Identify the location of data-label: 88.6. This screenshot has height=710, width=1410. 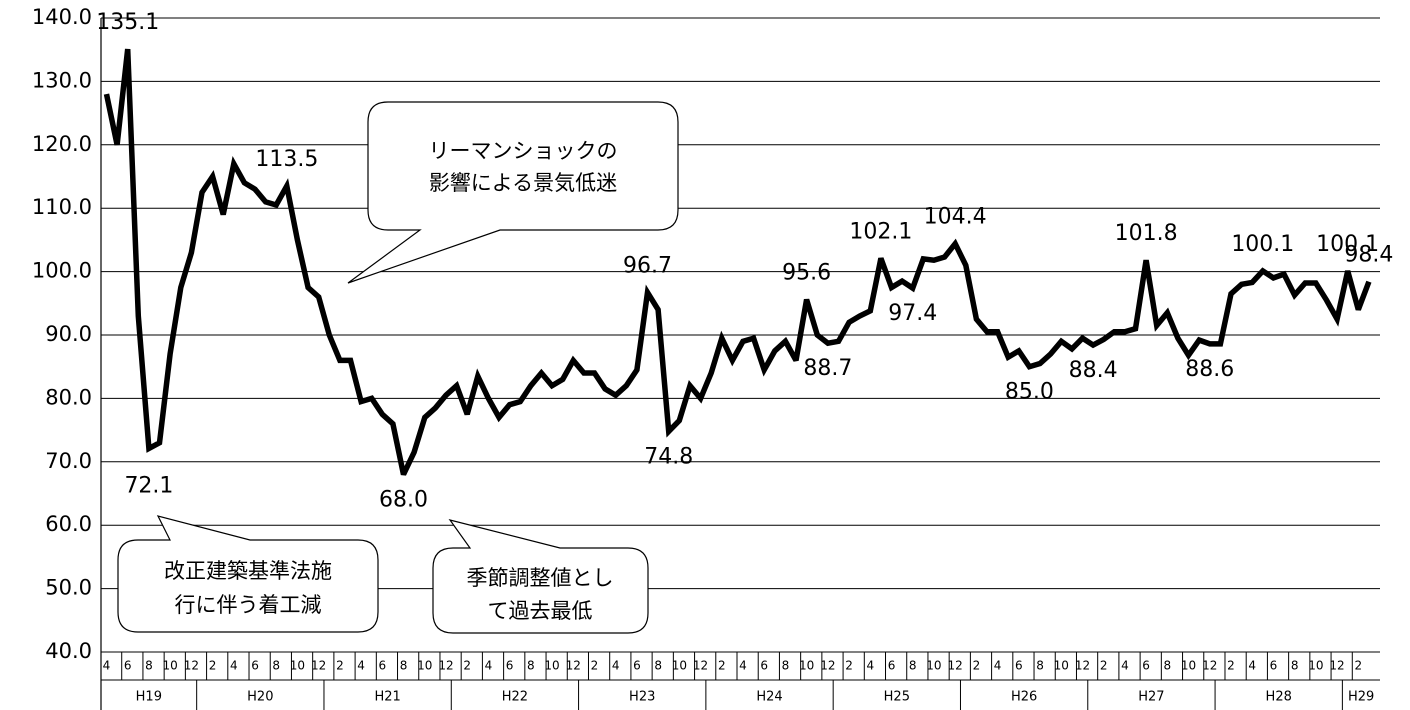
(1209, 369).